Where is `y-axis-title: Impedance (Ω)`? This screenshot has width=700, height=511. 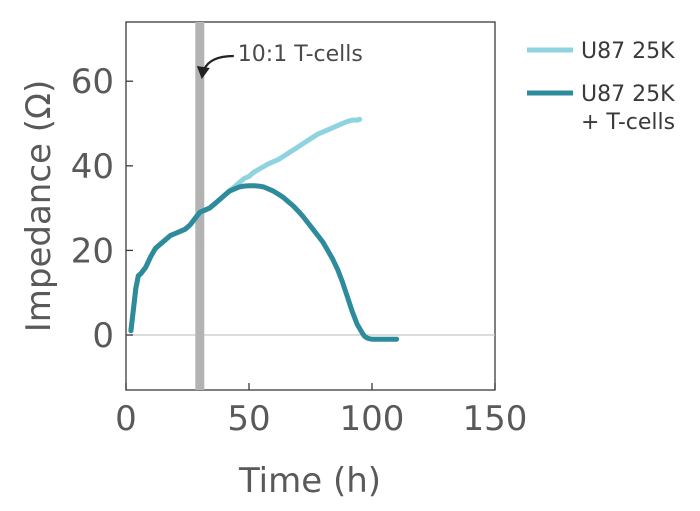
y-axis-title: Impedance (Ω) is located at coordinates (39, 206).